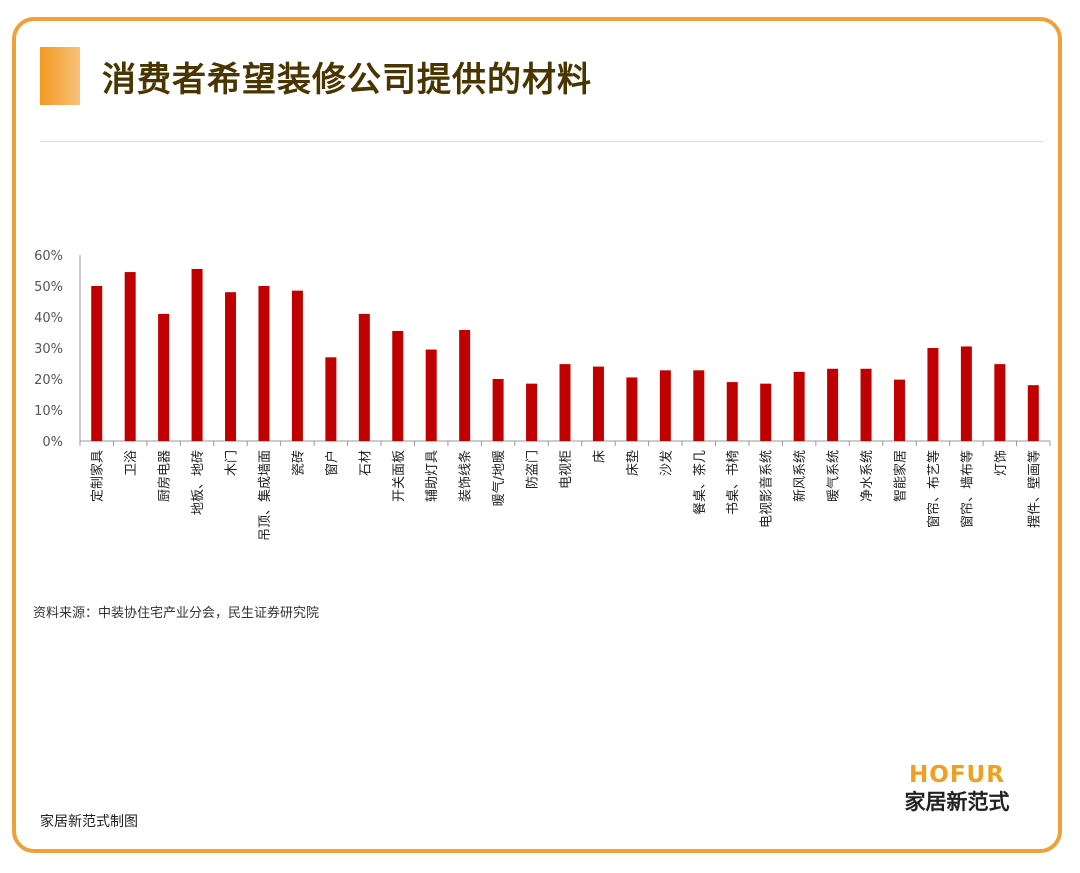 The height and width of the screenshot is (873, 1080). What do you see at coordinates (48, 411) in the screenshot?
I see `y-tick-label: 10%` at bounding box center [48, 411].